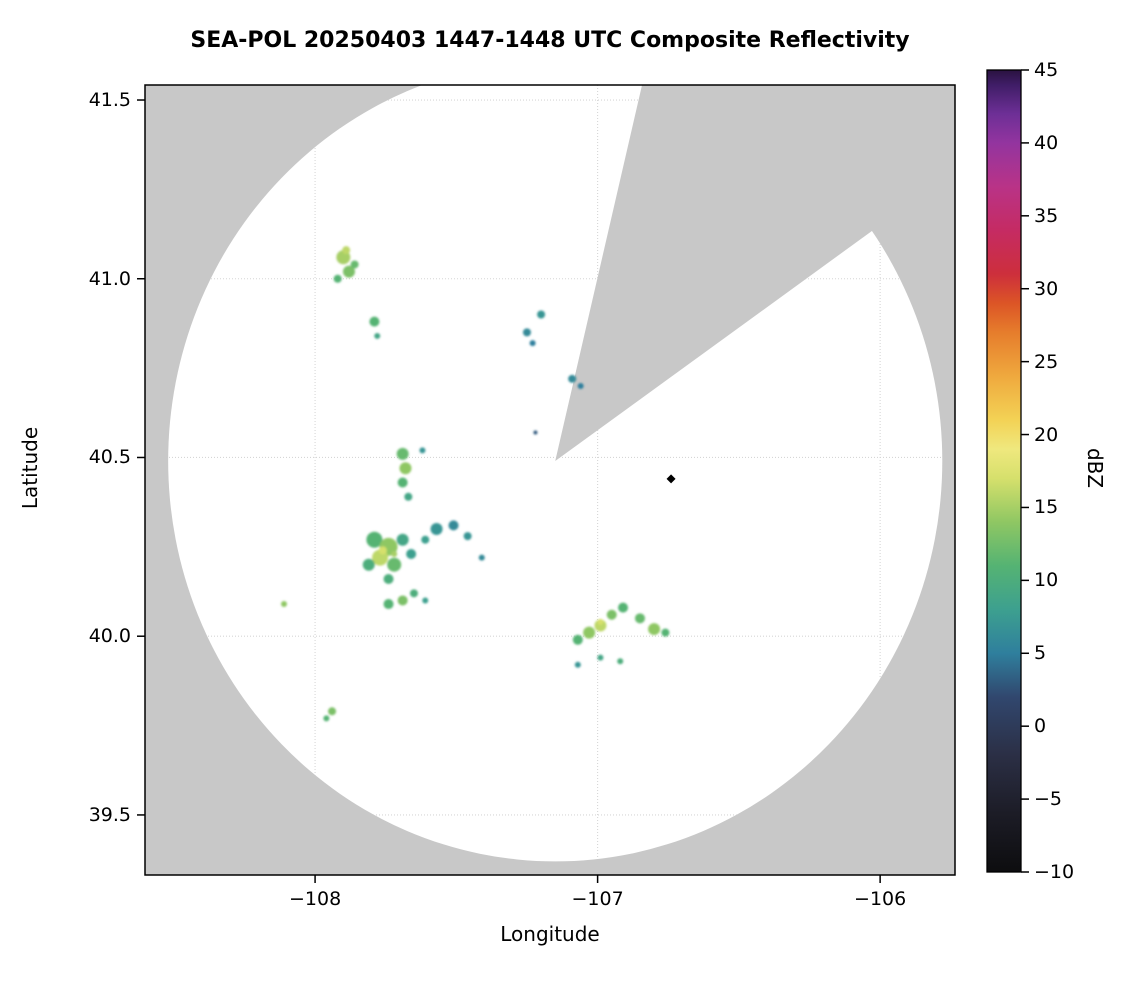  I want to click on colorbar-tick-label: 0, so click(1040, 726).